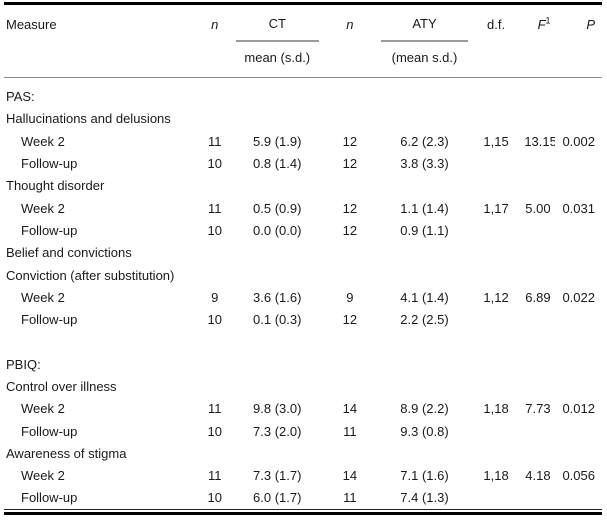  I want to click on header-f-statistic: F1, so click(539, 23).